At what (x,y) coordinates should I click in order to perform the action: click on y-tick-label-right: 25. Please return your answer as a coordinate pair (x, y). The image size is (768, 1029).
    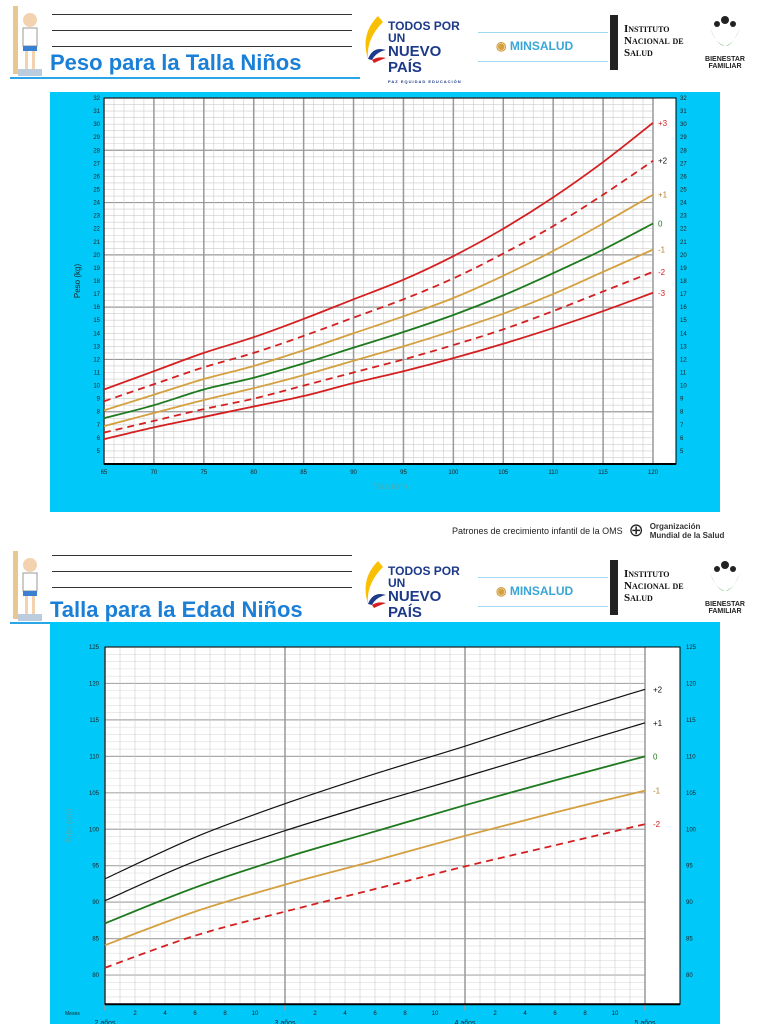
    Looking at the image, I should click on (683, 191).